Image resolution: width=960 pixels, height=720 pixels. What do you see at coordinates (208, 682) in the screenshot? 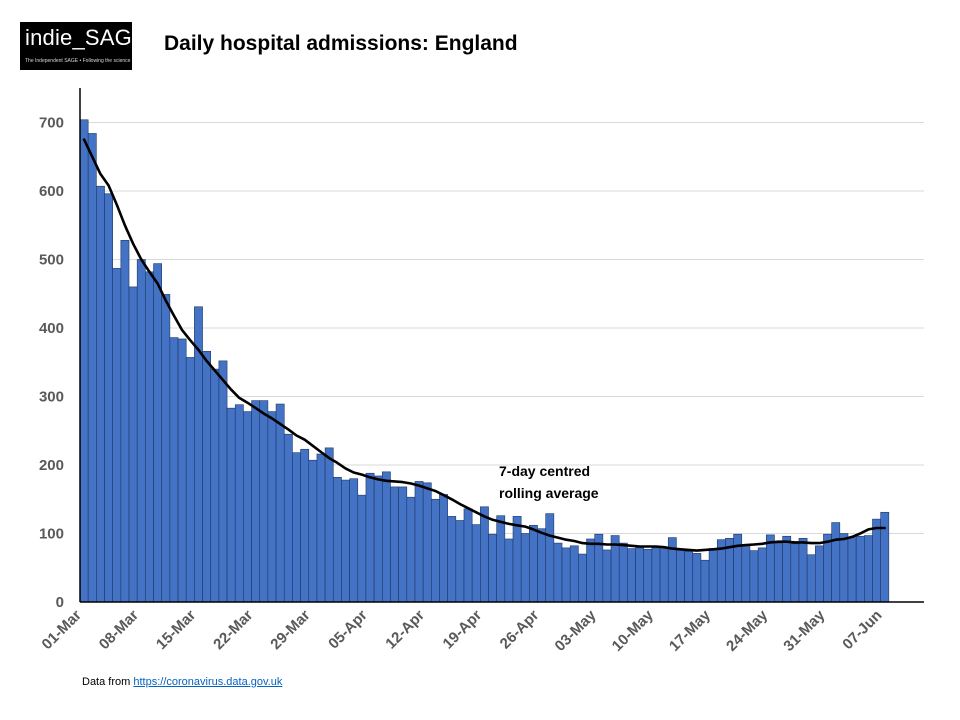
I see `source-link: https://coronavirus.data.gov.uk` at bounding box center [208, 682].